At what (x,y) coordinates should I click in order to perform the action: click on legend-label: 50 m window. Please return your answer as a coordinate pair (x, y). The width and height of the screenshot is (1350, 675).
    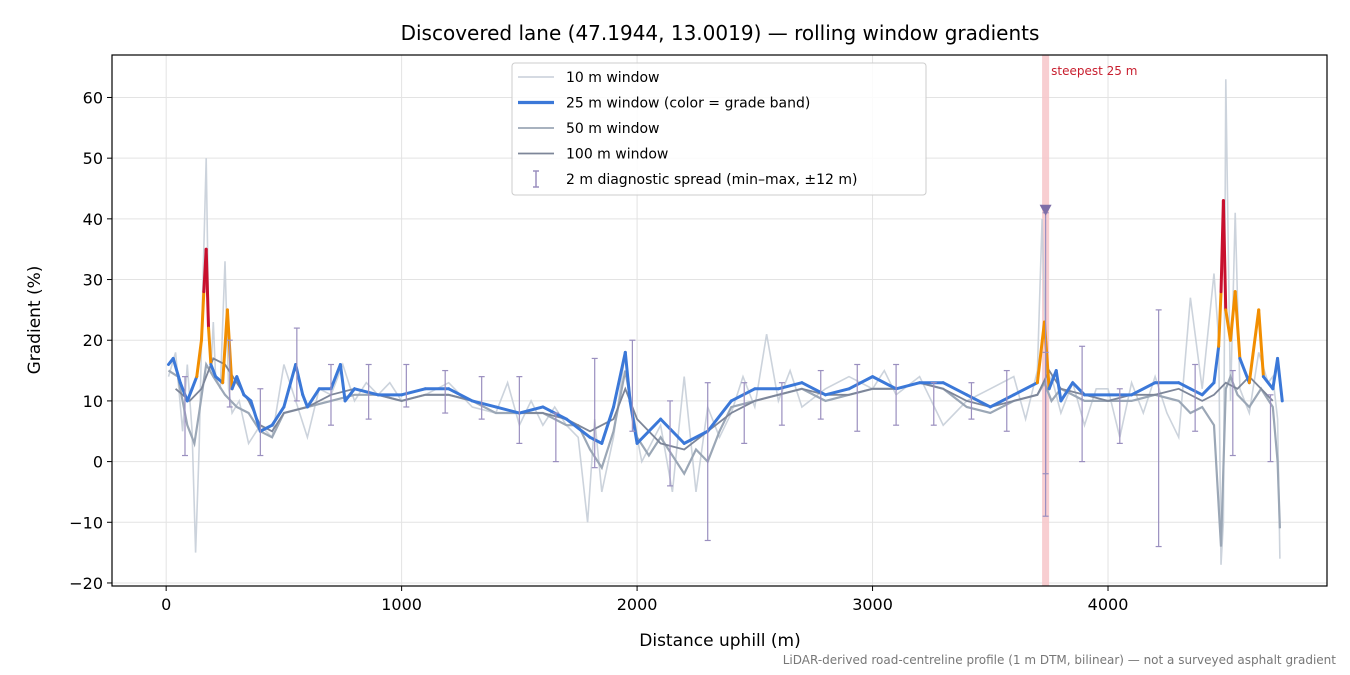
    Looking at the image, I should click on (612, 129).